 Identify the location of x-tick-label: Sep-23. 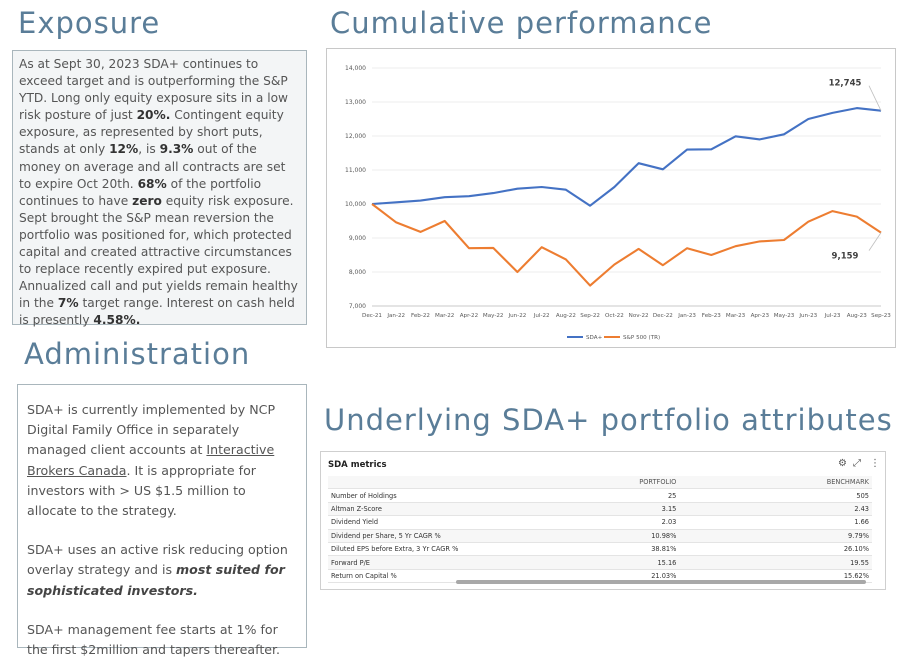
(881, 316).